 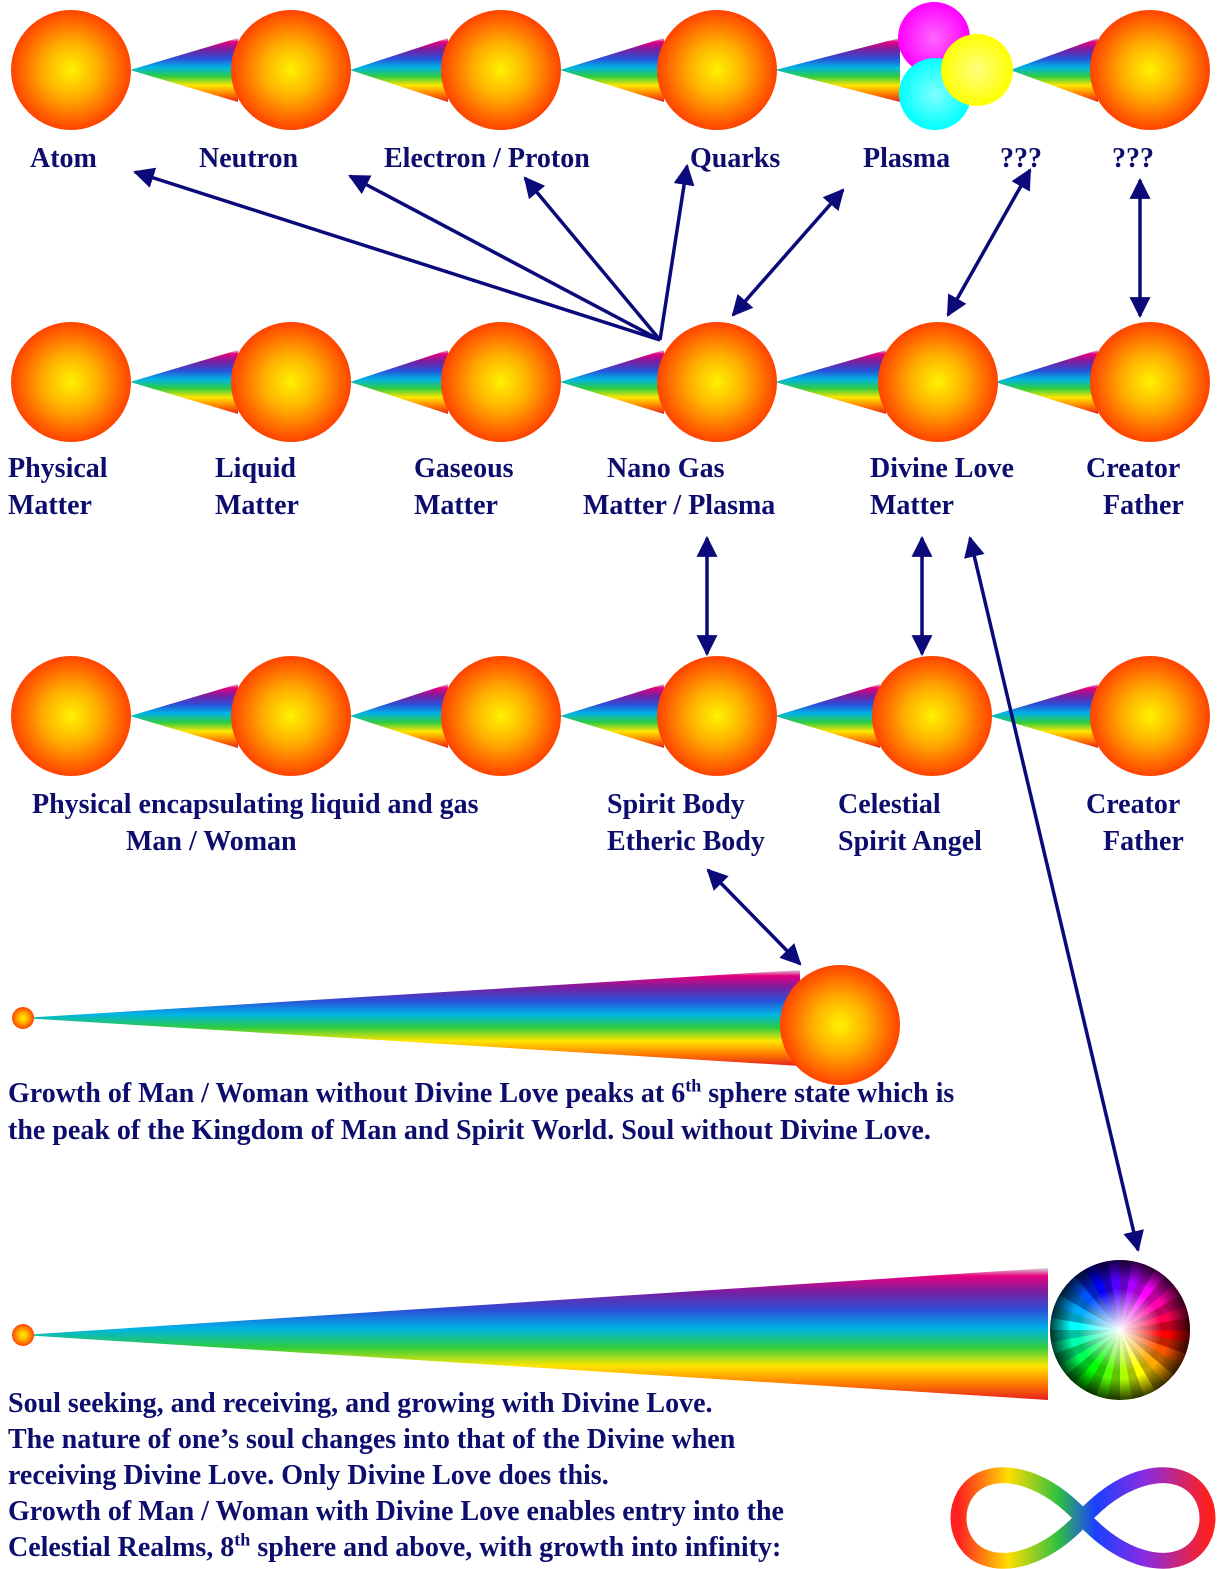 What do you see at coordinates (889, 804) in the screenshot?
I see `label-celestial-l1: Celestial` at bounding box center [889, 804].